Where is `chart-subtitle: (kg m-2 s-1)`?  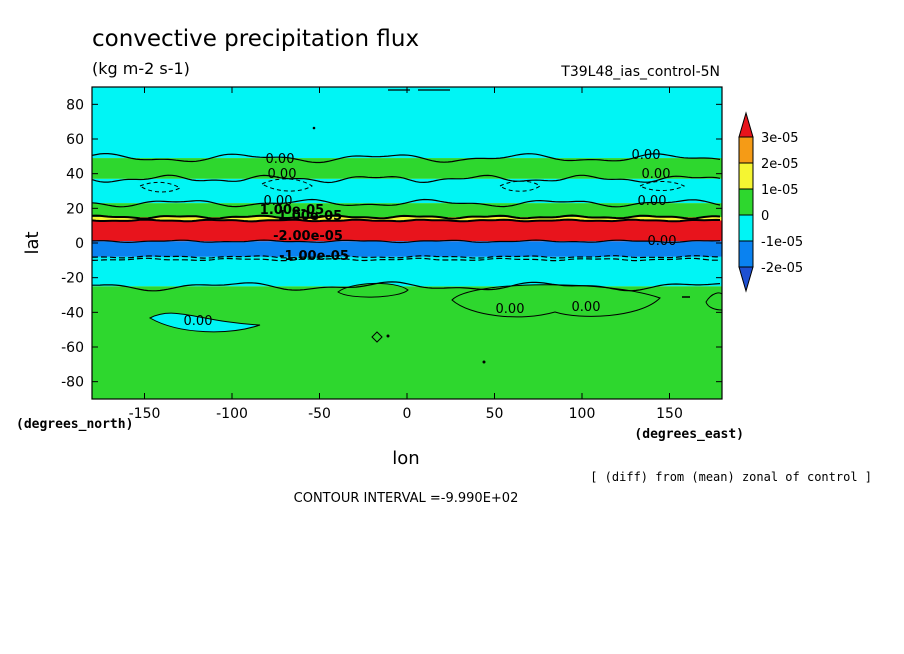 chart-subtitle: (kg m-2 s-1) is located at coordinates (141, 68).